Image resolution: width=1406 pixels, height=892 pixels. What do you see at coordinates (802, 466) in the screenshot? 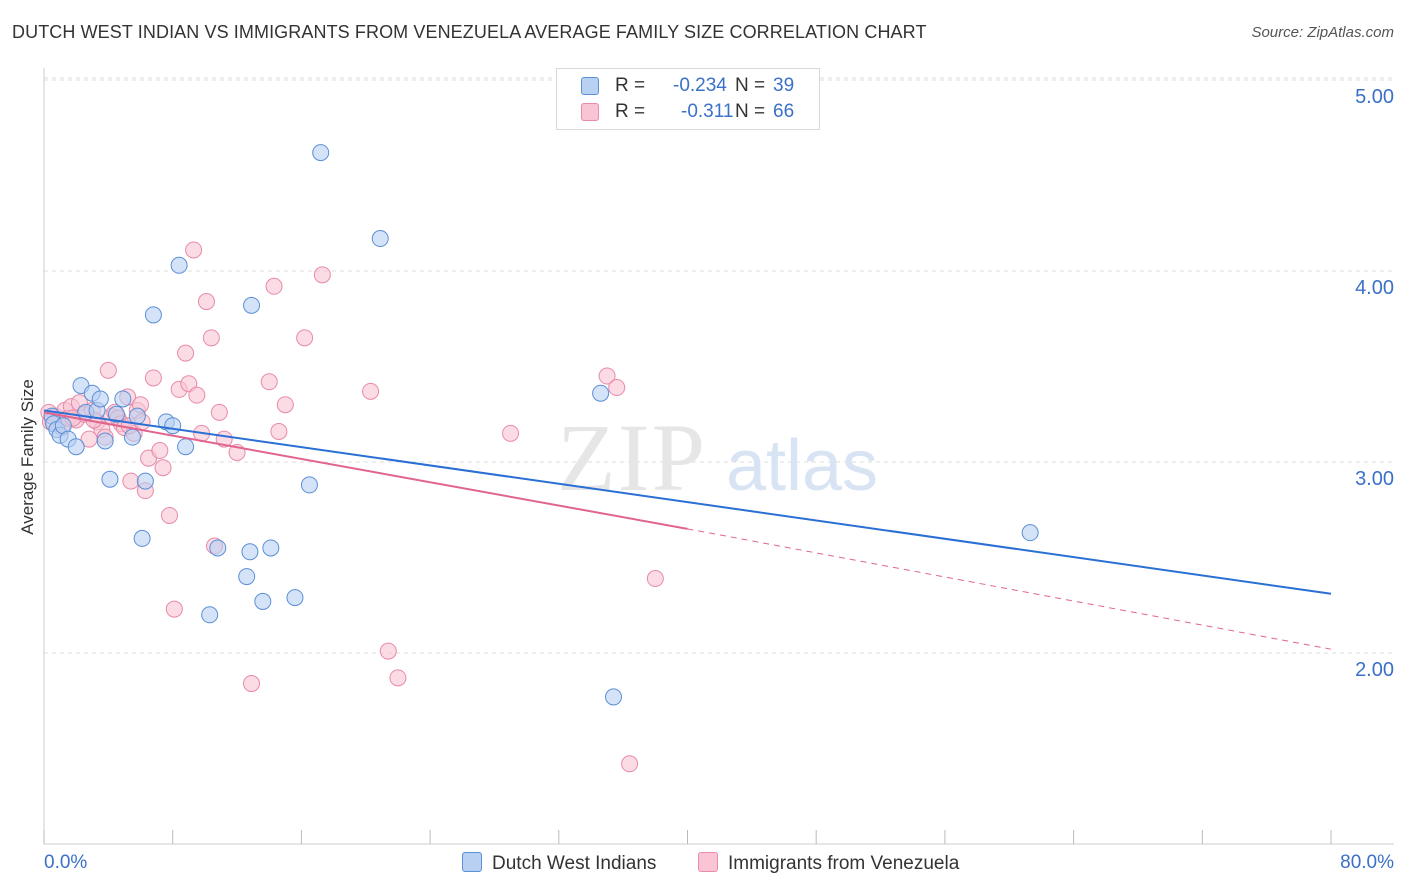
I see `watermark-atlas: atlas` at bounding box center [802, 466].